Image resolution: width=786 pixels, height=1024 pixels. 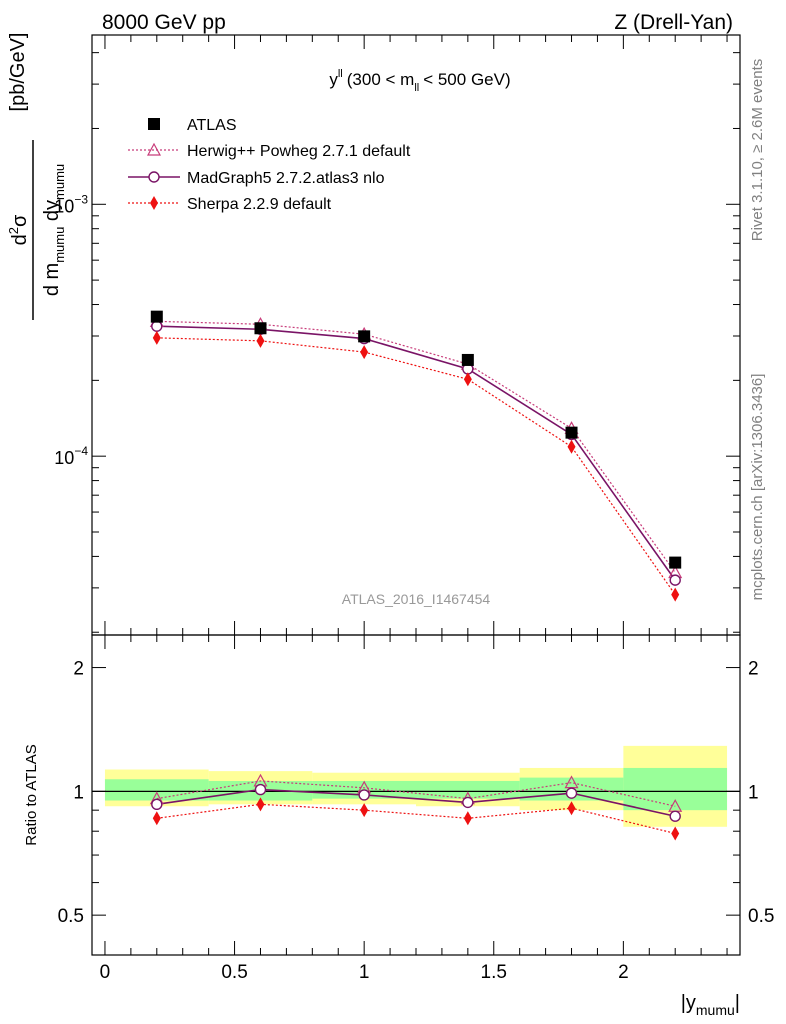 What do you see at coordinates (416, 819) in the screenshot?
I see `sherpa-2-2-9-default-ratio-line` at bounding box center [416, 819].